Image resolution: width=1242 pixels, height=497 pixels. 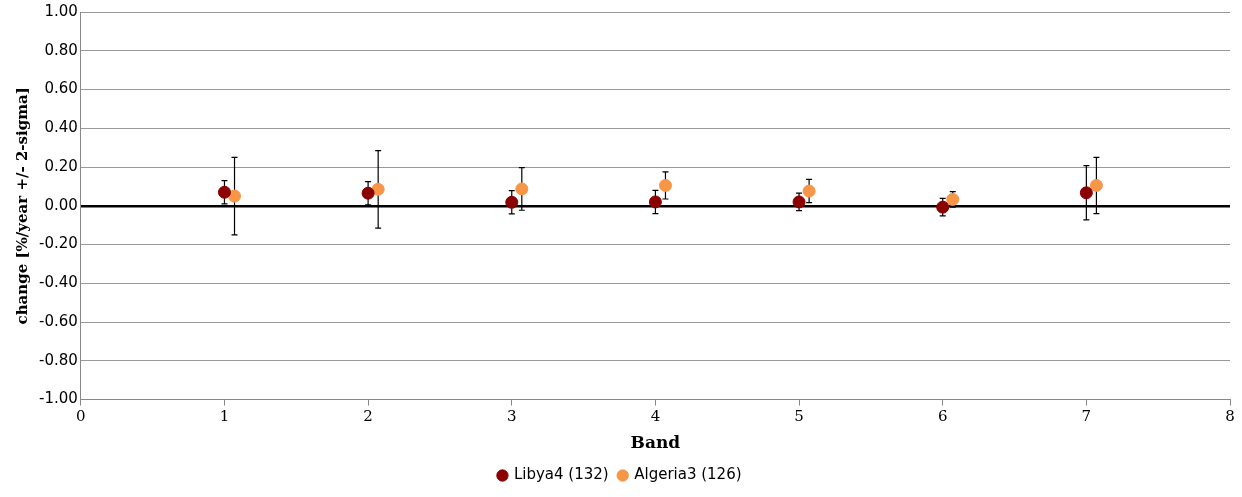 I want to click on y-tick-label: -0.80, so click(x=58, y=359).